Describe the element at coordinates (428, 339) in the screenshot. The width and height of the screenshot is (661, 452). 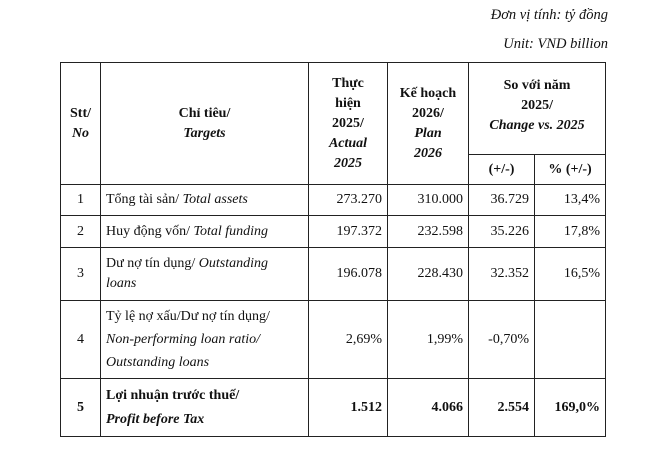
I see `row-plan: 1,99%` at that location.